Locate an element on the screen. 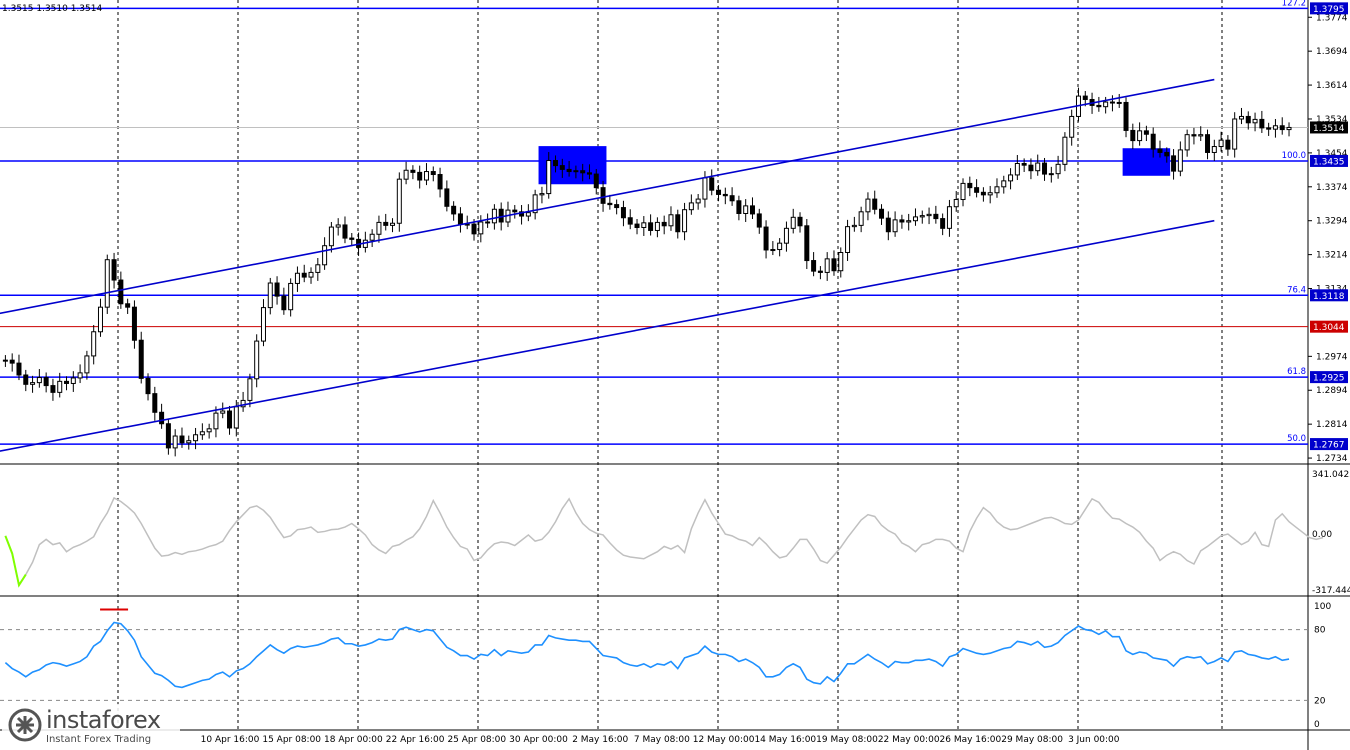 The image size is (1350, 750). fib-level-name: 100.0 is located at coordinates (1294, 156).